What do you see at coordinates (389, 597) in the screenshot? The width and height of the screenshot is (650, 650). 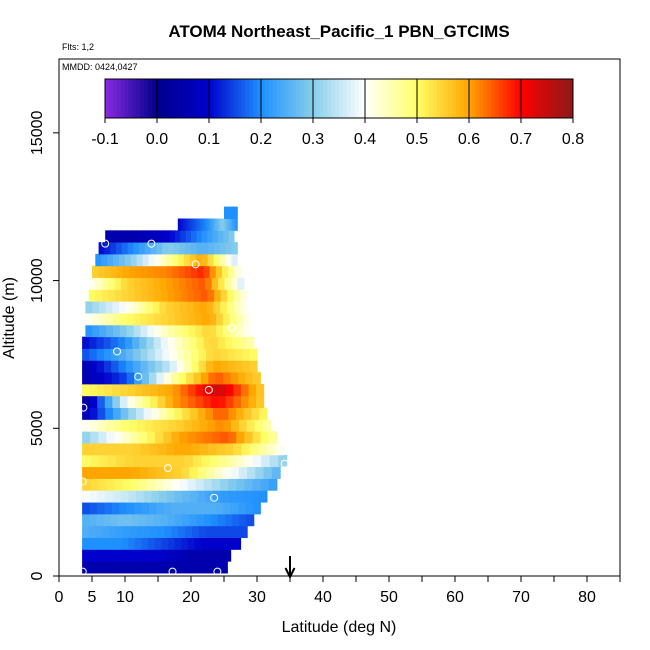 I see `x-tick-label: 50` at bounding box center [389, 597].